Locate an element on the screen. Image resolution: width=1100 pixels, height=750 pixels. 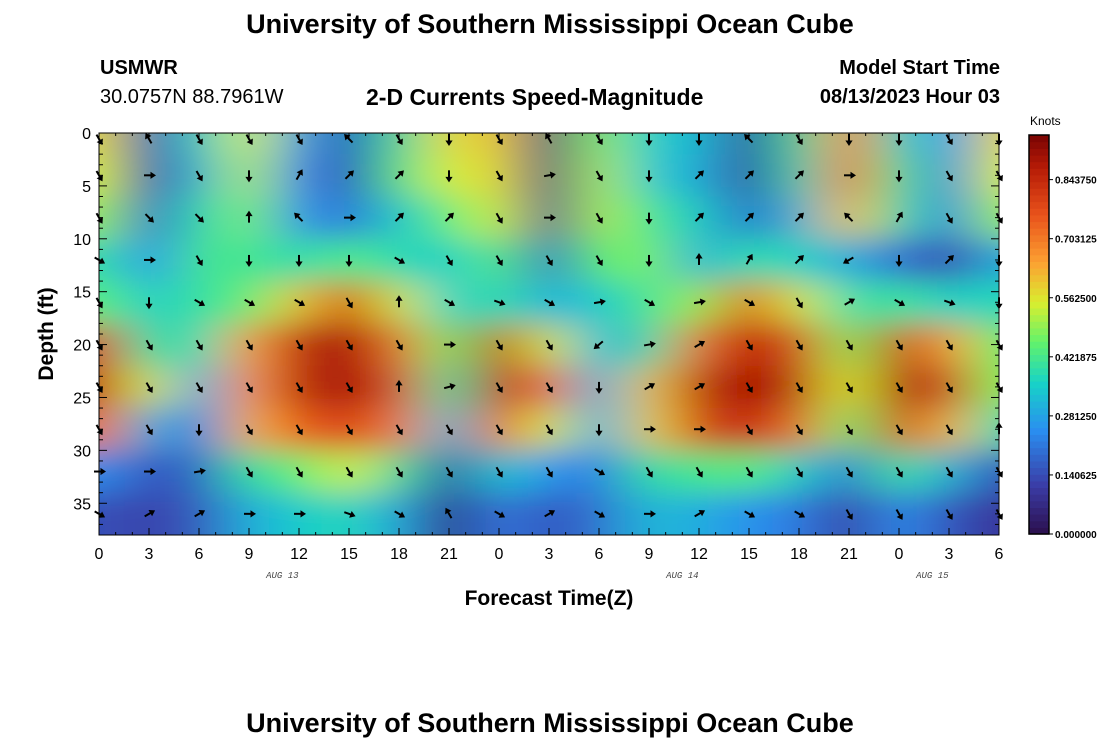
colorbar-tick-label: 0.703125 is located at coordinates (1076, 240).